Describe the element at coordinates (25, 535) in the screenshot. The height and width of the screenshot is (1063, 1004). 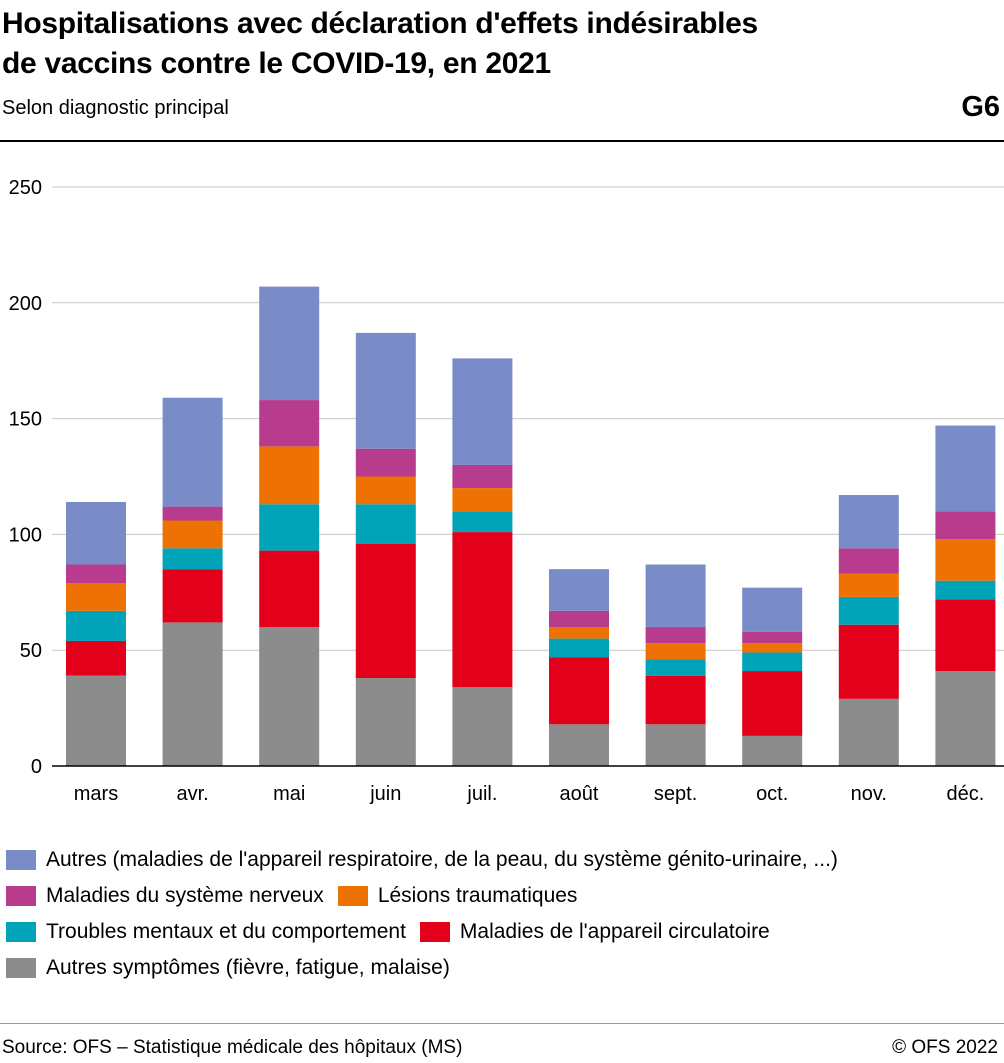
I see `y-tick-label-100: 100` at that location.